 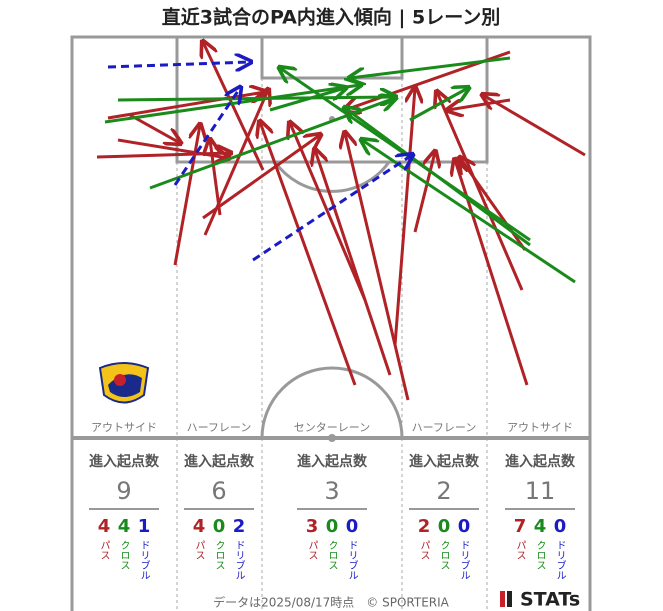 What do you see at coordinates (331, 491) in the screenshot?
I see `lane-total: 3` at bounding box center [331, 491].